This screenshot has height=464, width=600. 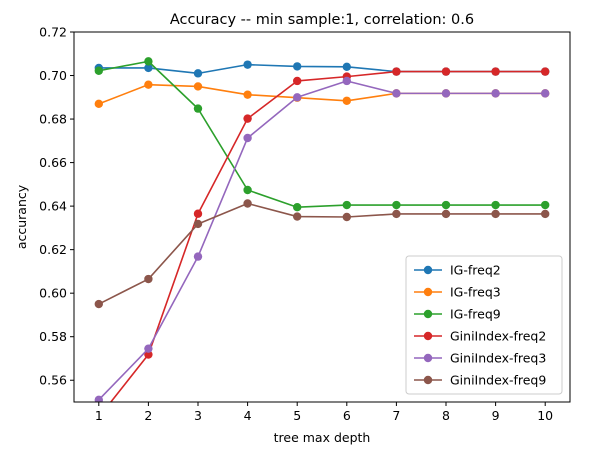 What do you see at coordinates (446, 415) in the screenshot?
I see `x-tick-label: 8` at bounding box center [446, 415].